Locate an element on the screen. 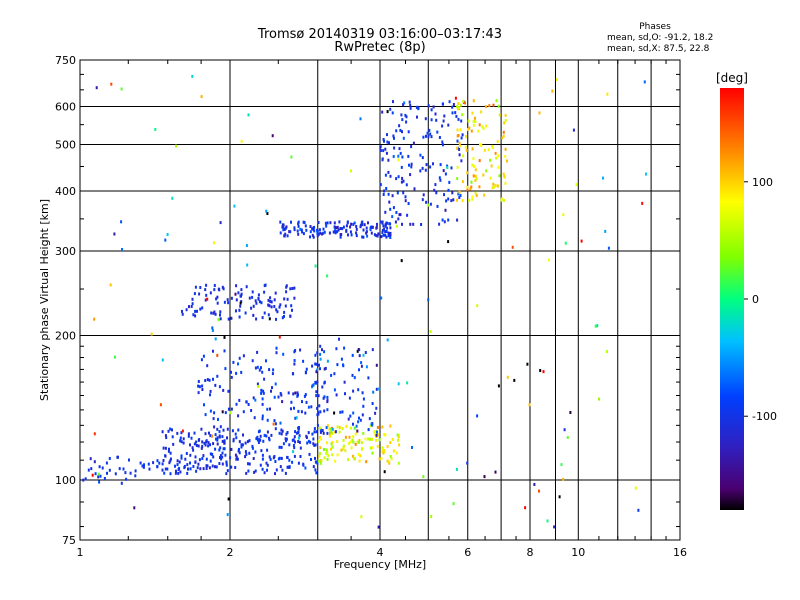 The width and height of the screenshot is (800, 600). x-tick-label: 8 is located at coordinates (530, 552).